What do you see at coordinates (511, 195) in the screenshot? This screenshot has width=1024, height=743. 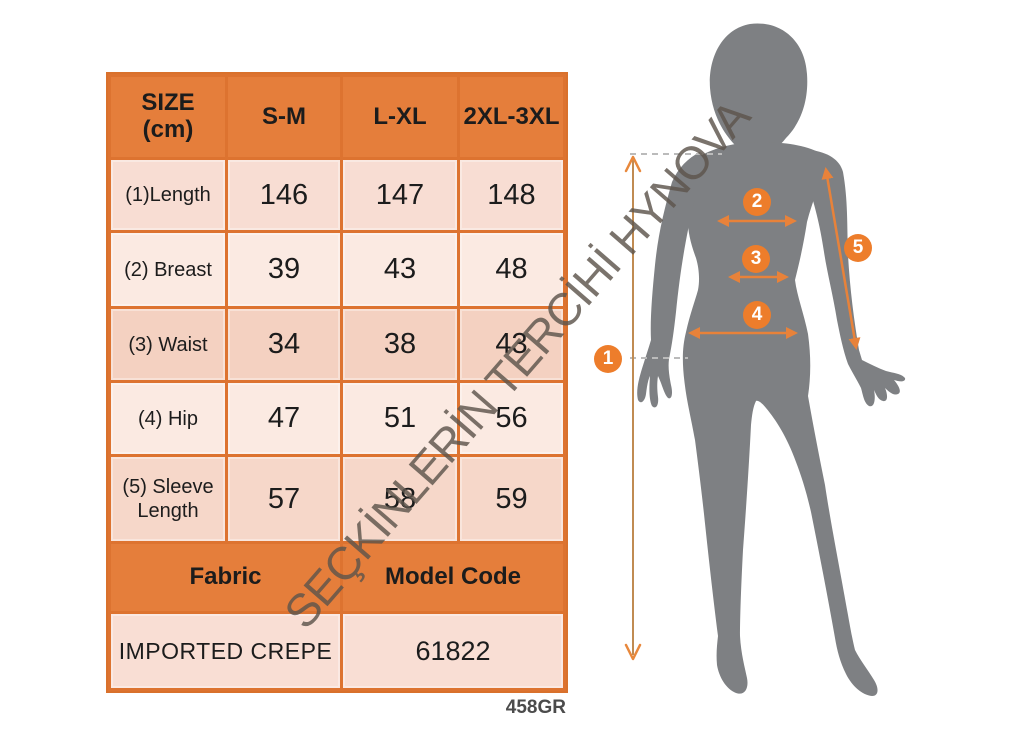 I see `length-2xl3xl: 148` at bounding box center [511, 195].